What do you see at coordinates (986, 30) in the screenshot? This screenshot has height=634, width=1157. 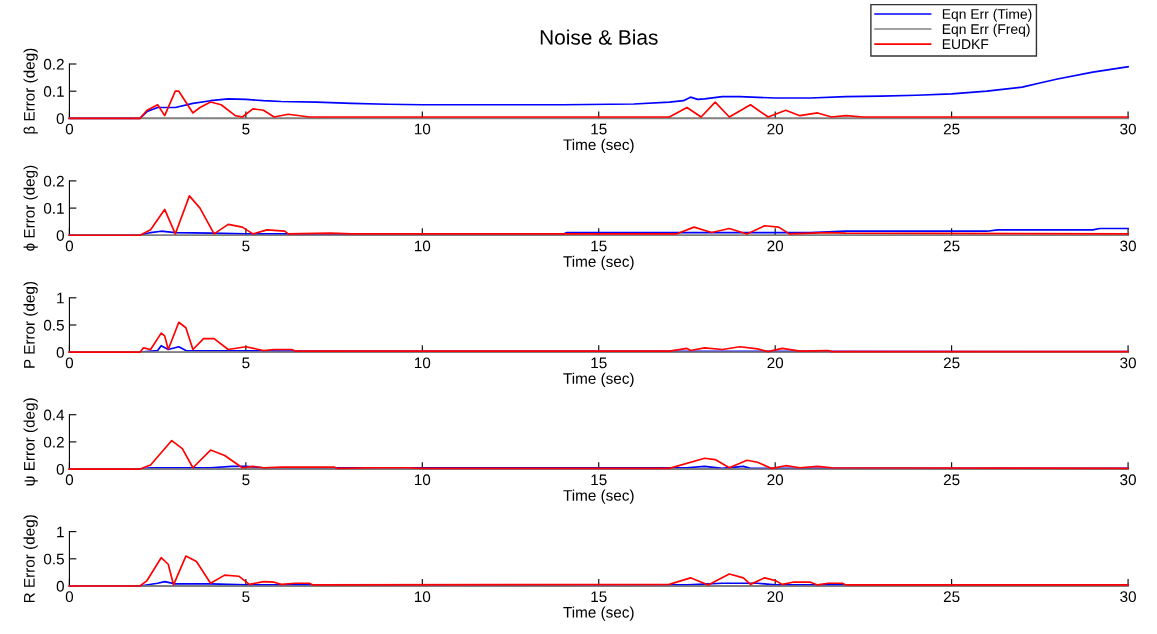 I see `legend-label: Eqn Err (Freq)` at bounding box center [986, 30].